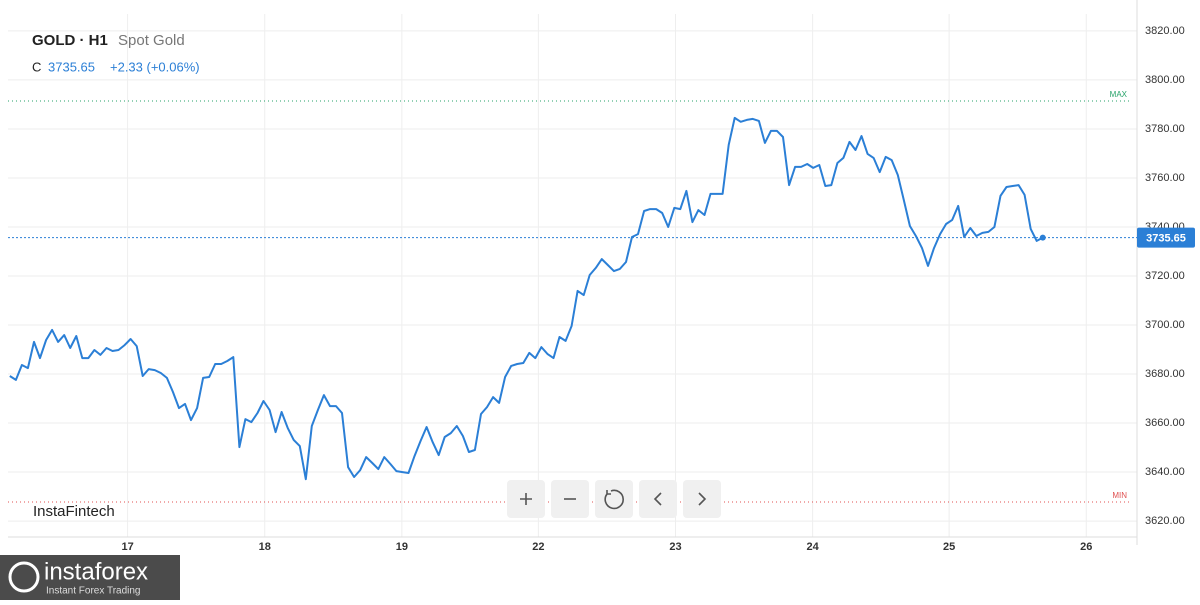  I want to click on y-tick-label: 3820.00, so click(1165, 31).